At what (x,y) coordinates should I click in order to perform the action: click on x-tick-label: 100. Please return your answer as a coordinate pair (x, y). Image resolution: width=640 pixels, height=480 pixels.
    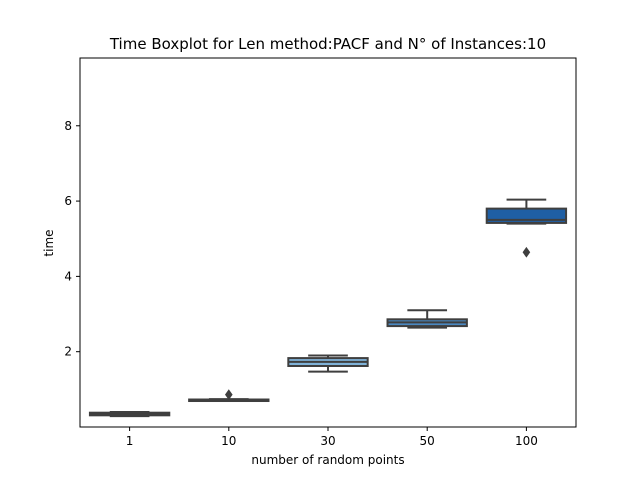
    Looking at the image, I should click on (526, 441).